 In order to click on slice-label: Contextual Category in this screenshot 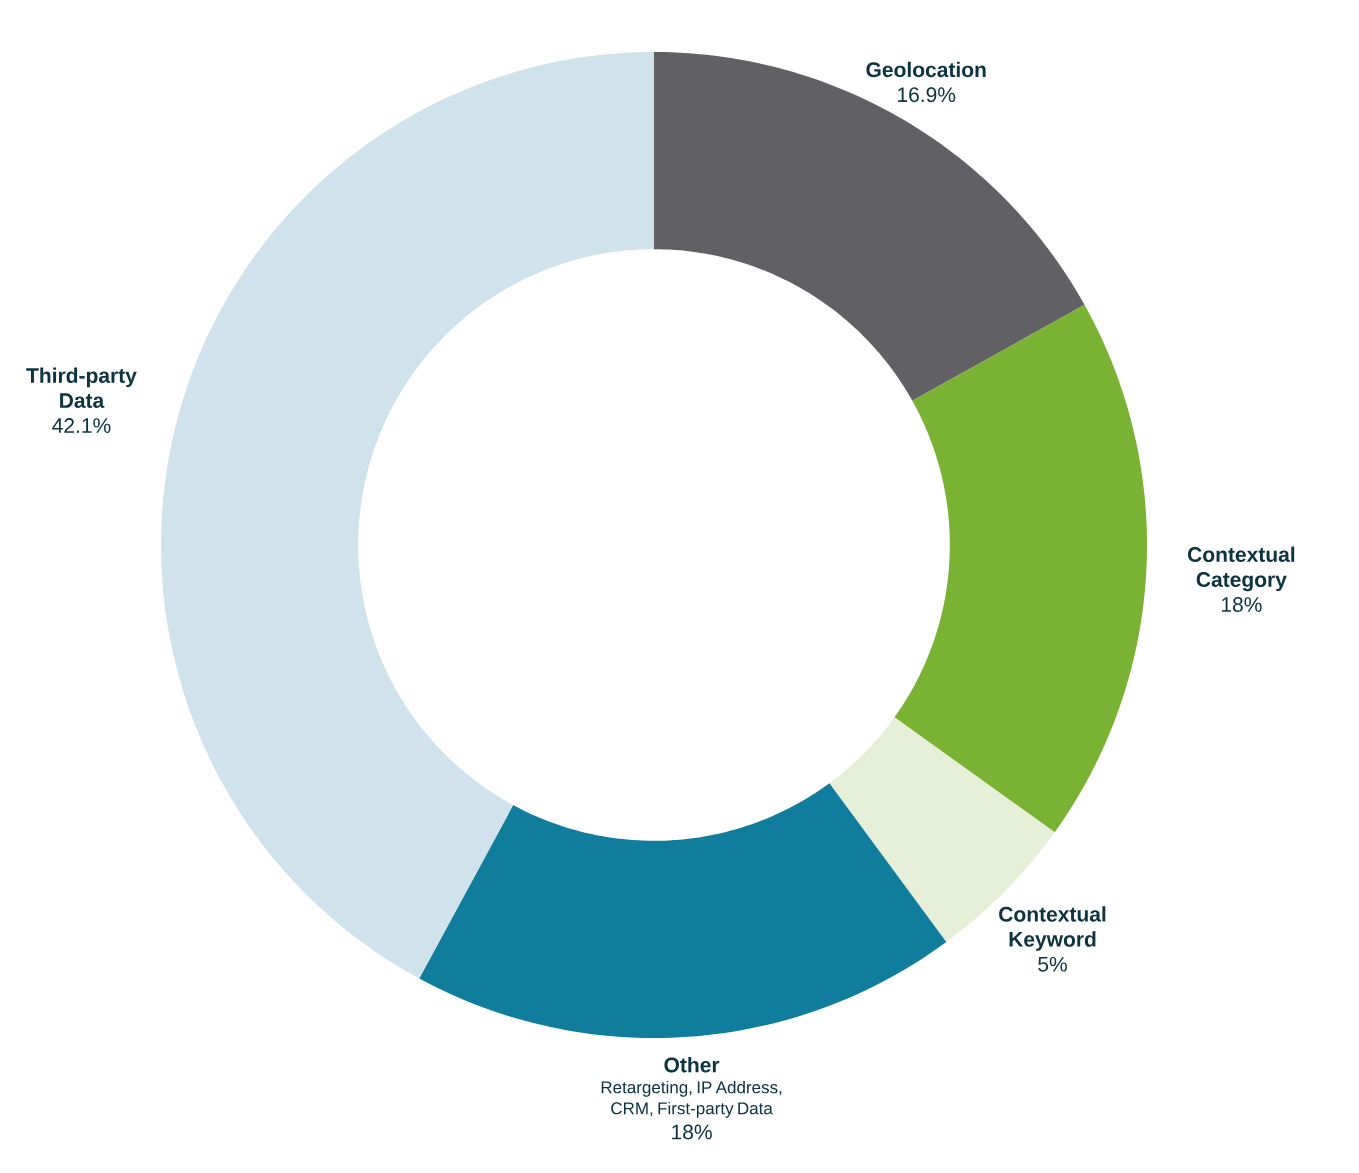, I will do `click(1241, 569)`.